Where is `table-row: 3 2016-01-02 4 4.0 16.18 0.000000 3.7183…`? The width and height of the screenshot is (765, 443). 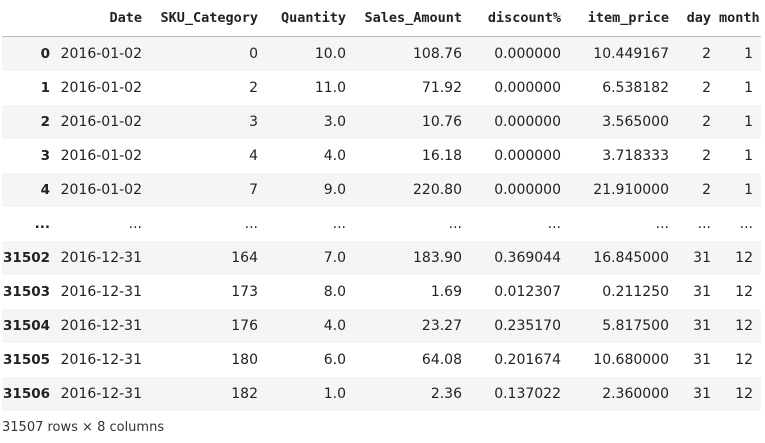
table-row: 3 2016-01-02 4 4.0 16.18 0.000000 3.7183… is located at coordinates (381, 156).